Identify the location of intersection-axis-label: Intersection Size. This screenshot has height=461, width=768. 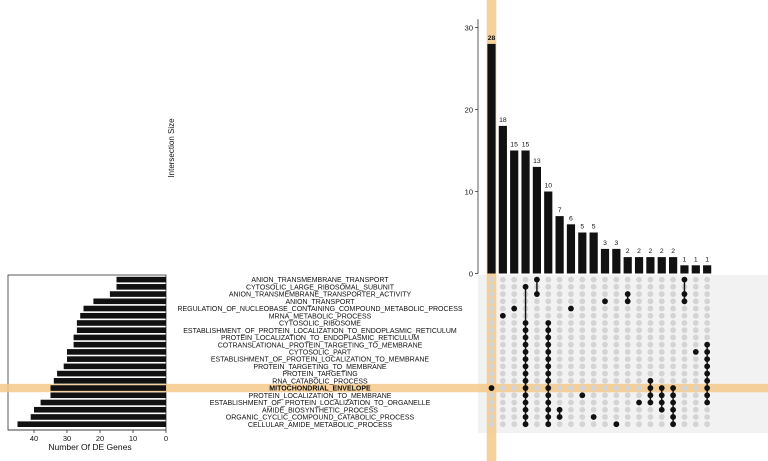
(171, 148).